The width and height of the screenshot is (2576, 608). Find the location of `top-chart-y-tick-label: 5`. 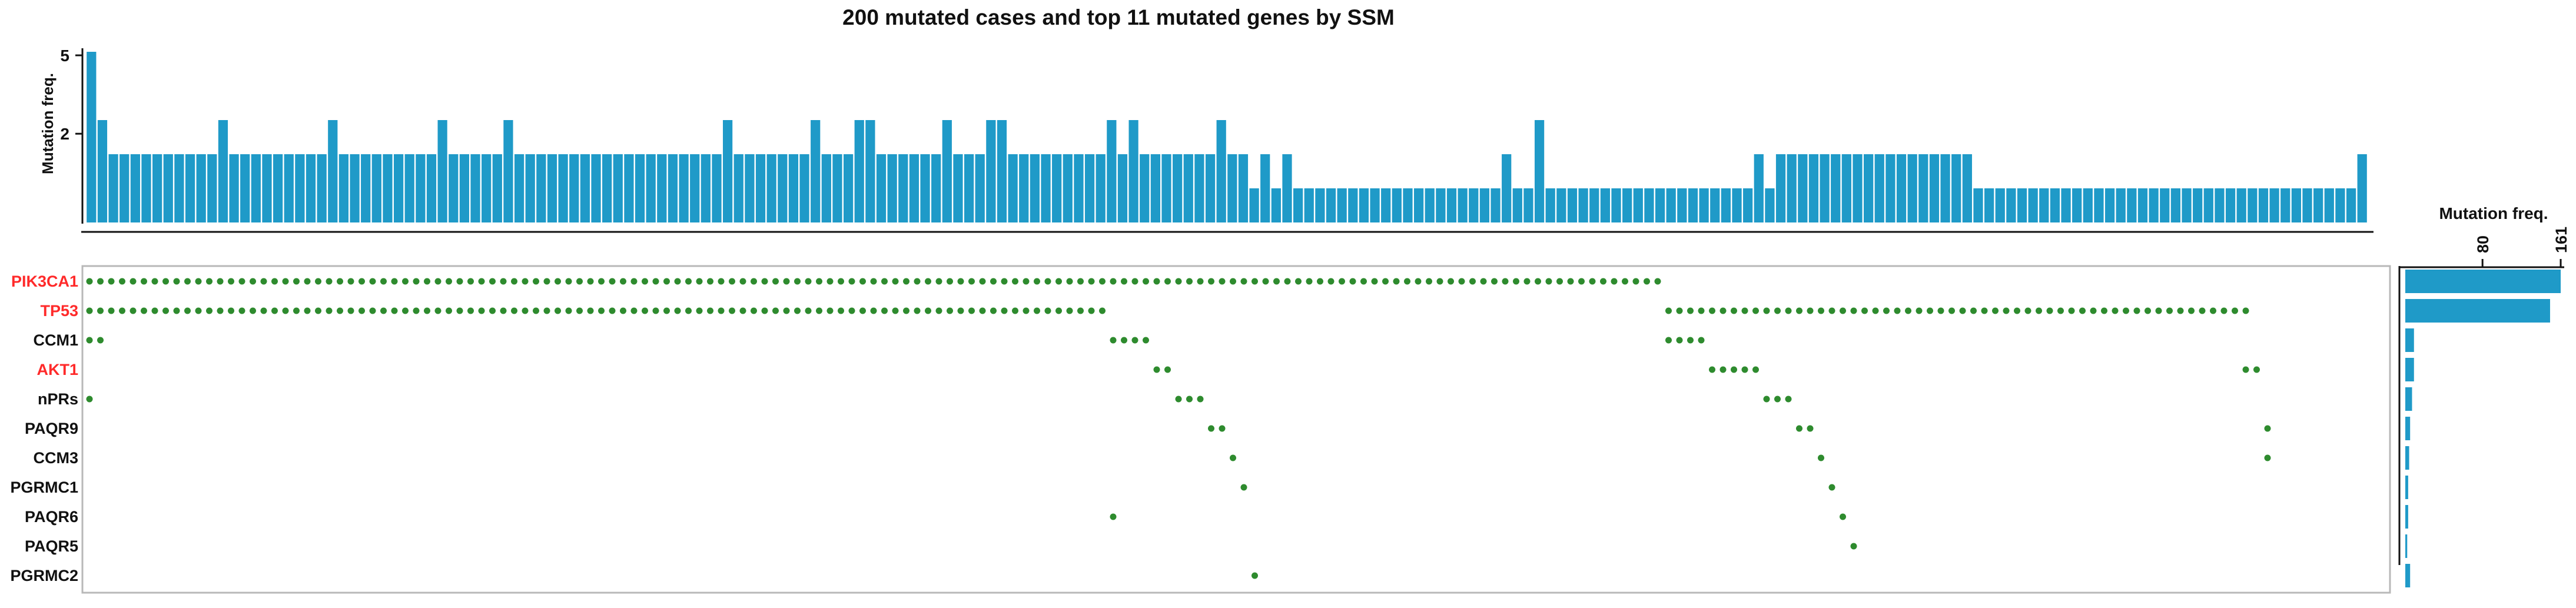

top-chart-y-tick-label: 5 is located at coordinates (64, 56).